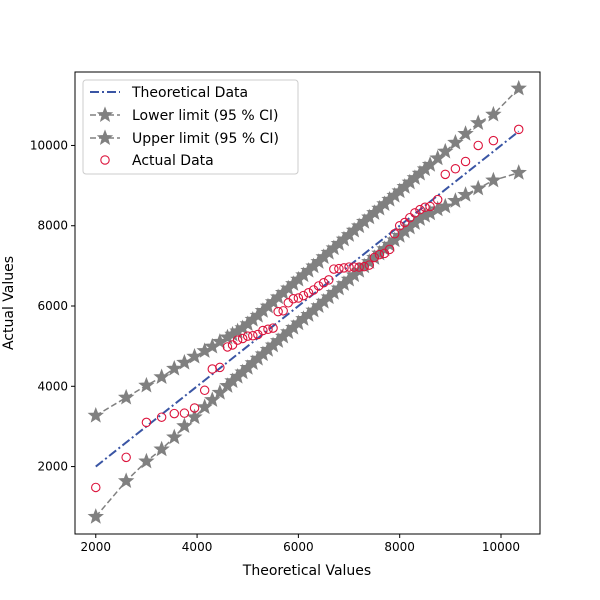  What do you see at coordinates (501, 547) in the screenshot?
I see `x-tick-label: 10000` at bounding box center [501, 547].